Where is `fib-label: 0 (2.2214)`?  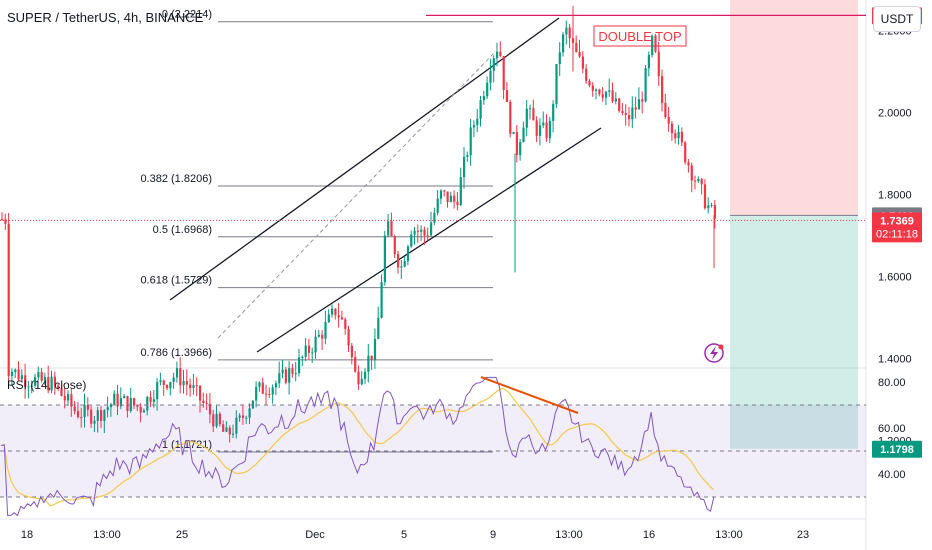 fib-label: 0 (2.2214) is located at coordinates (187, 15).